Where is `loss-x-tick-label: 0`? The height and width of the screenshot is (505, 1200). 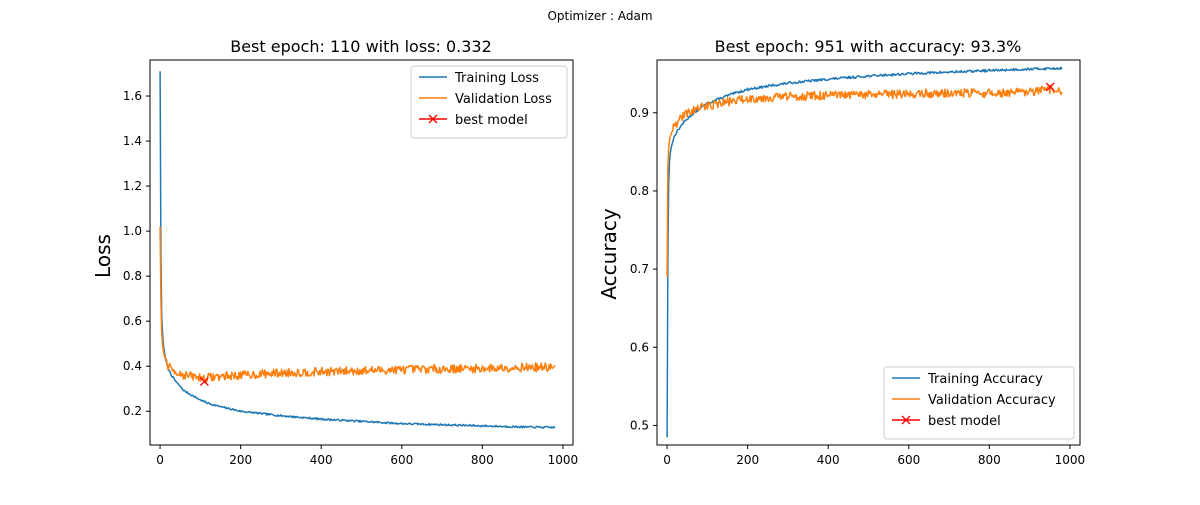
loss-x-tick-label: 0 is located at coordinates (160, 460).